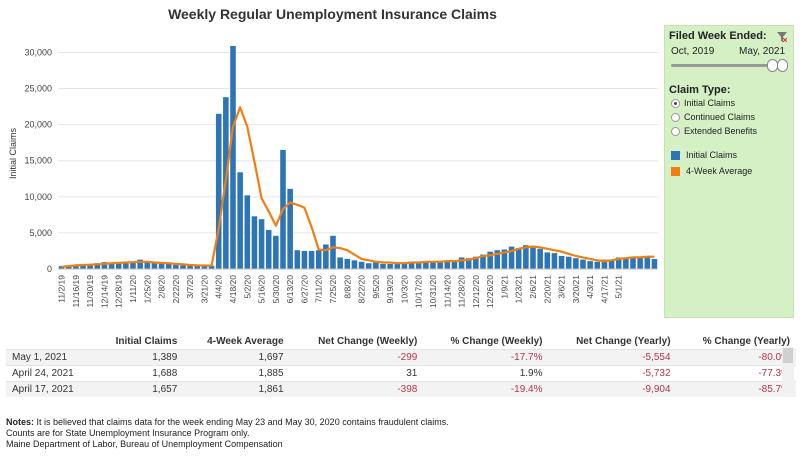  Describe the element at coordinates (504, 287) in the screenshot. I see `x-tick-label: 1/9/21` at that location.